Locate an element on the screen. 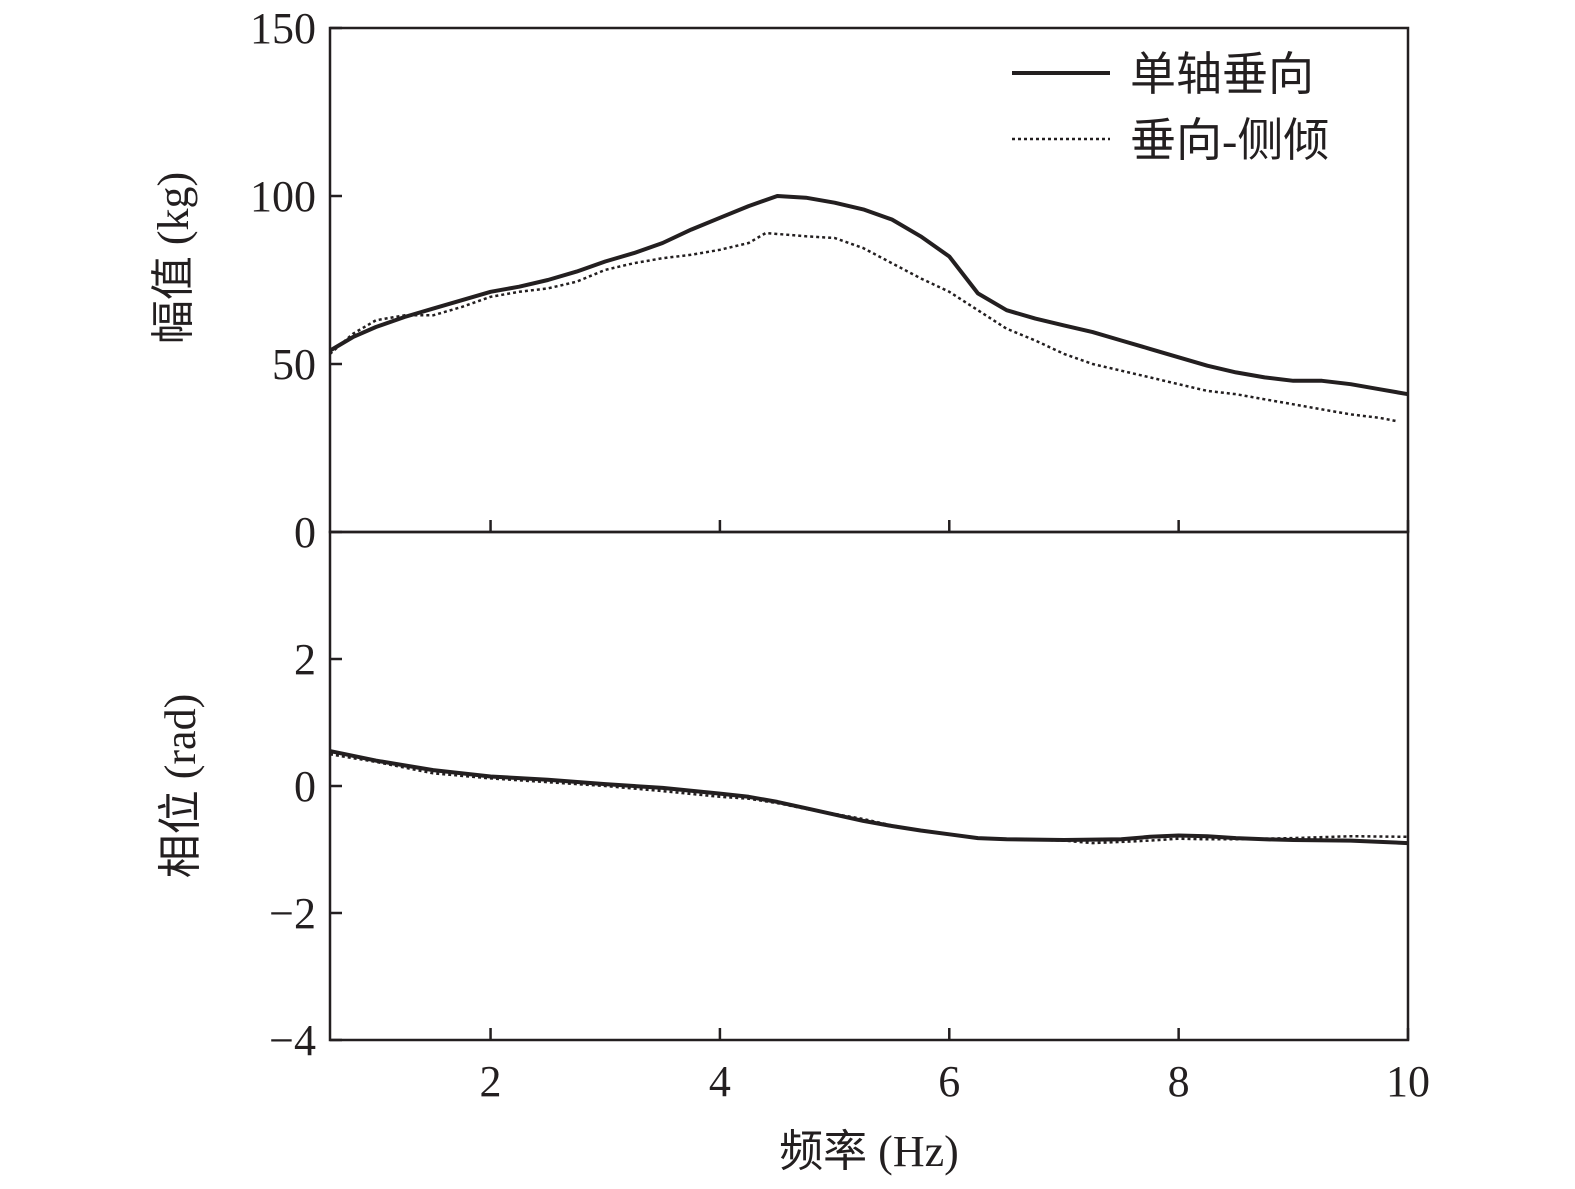  bottom-y-tick-label: −4 is located at coordinates (292, 1040).